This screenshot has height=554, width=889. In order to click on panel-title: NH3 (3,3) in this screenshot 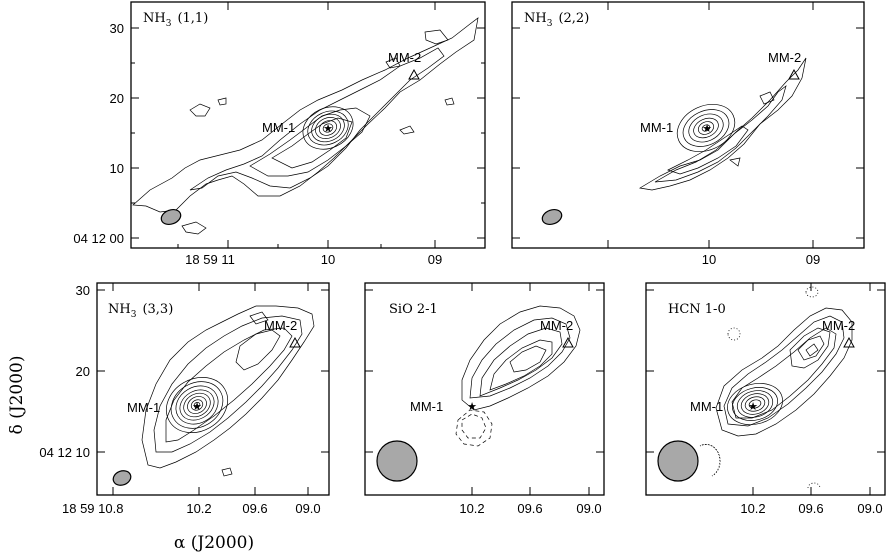, I will do `click(140, 311)`.